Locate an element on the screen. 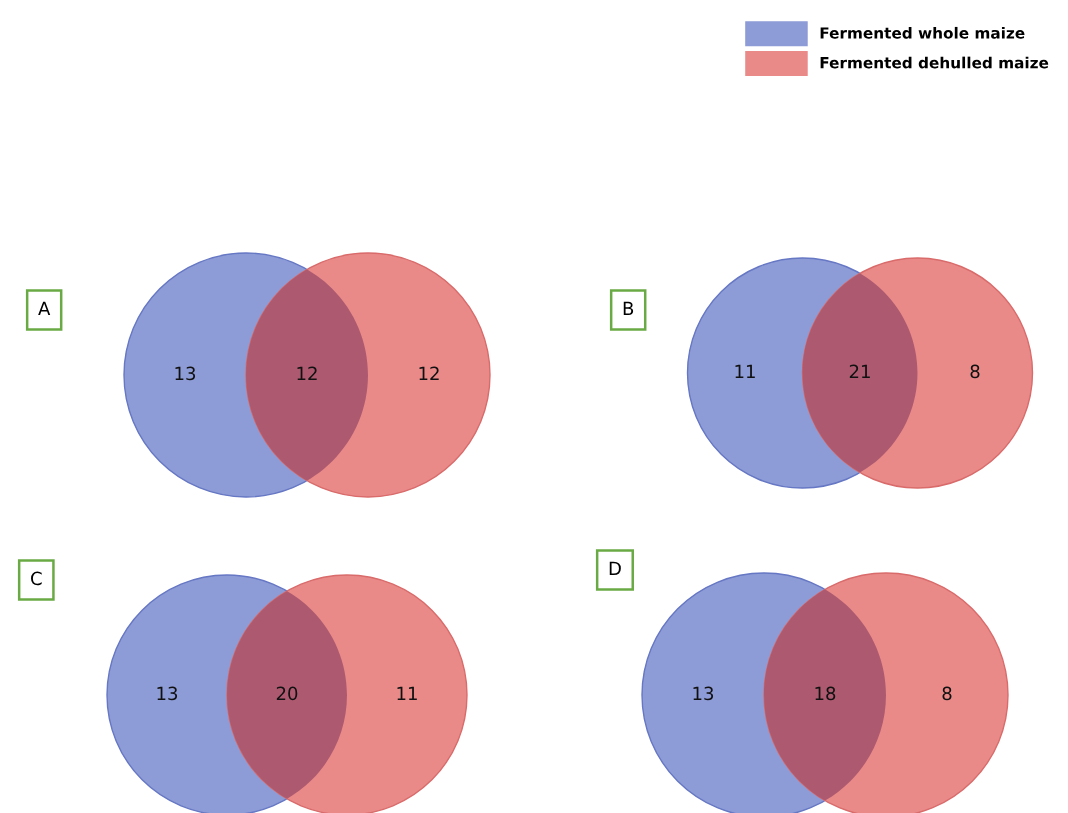  text: B is located at coordinates (628, 308).